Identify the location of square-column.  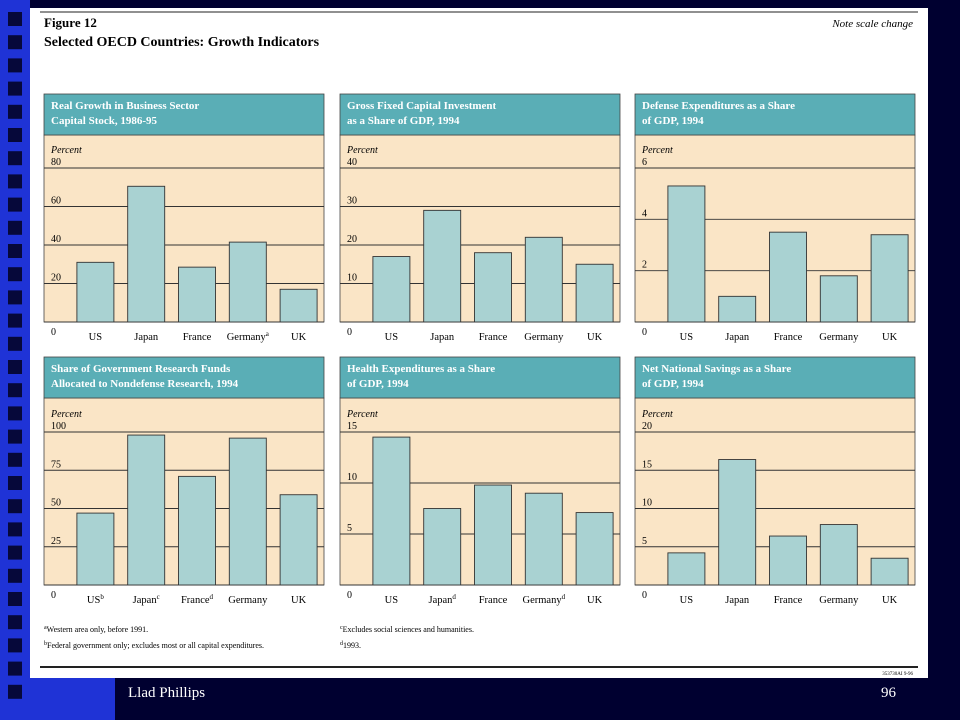
(15, 355).